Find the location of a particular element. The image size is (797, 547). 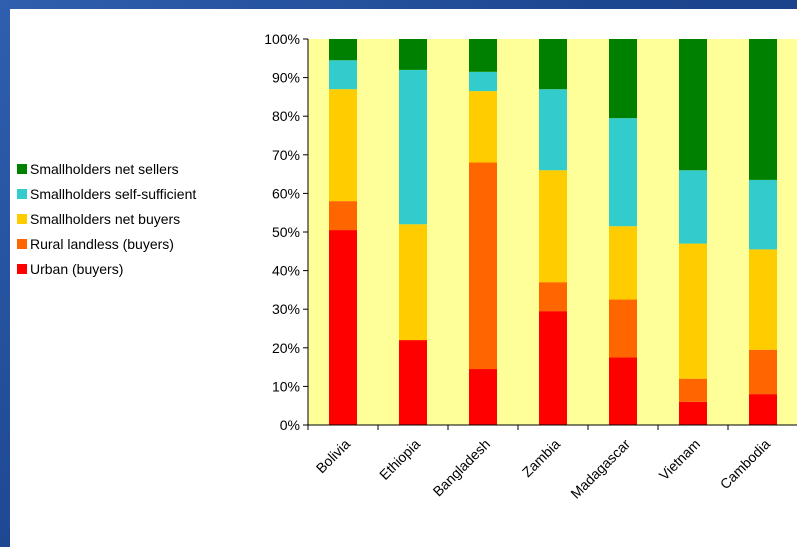

bar-zambia-rural-landless-buyers is located at coordinates (553, 297).